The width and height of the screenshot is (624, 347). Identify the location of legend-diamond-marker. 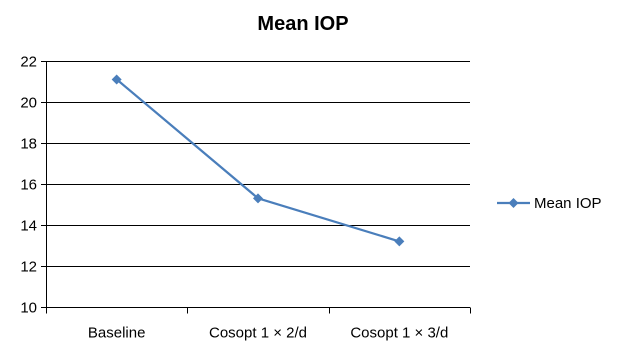
(513, 203).